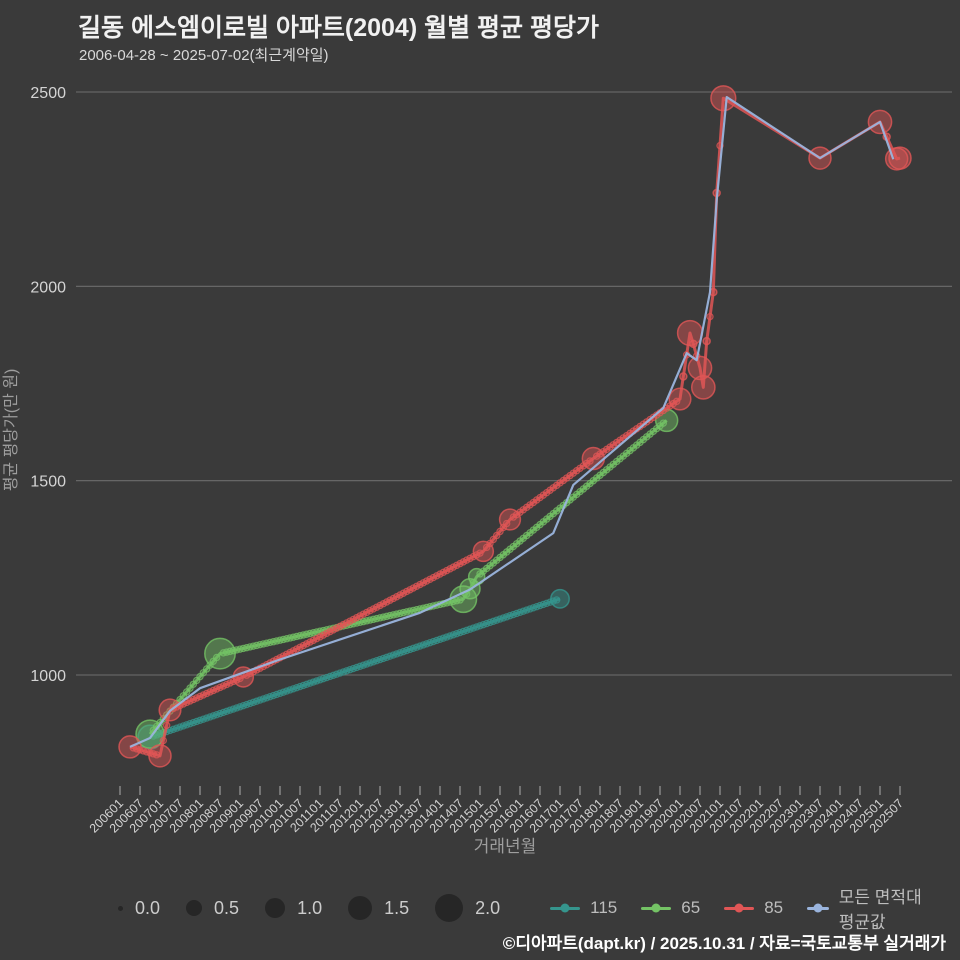 The width and height of the screenshot is (960, 960). I want to click on bubble-size-legend: 0.0 0.5 1.0 1.5 2.0, so click(322, 908).